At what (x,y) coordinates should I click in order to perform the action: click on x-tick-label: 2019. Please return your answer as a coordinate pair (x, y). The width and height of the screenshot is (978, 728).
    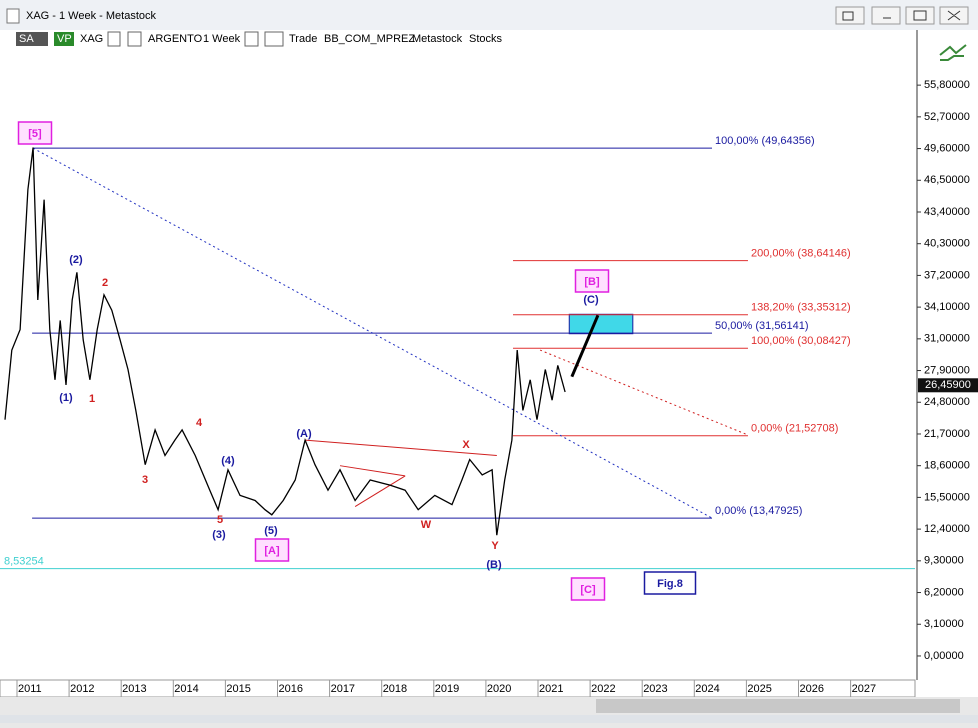
    Looking at the image, I should click on (447, 689).